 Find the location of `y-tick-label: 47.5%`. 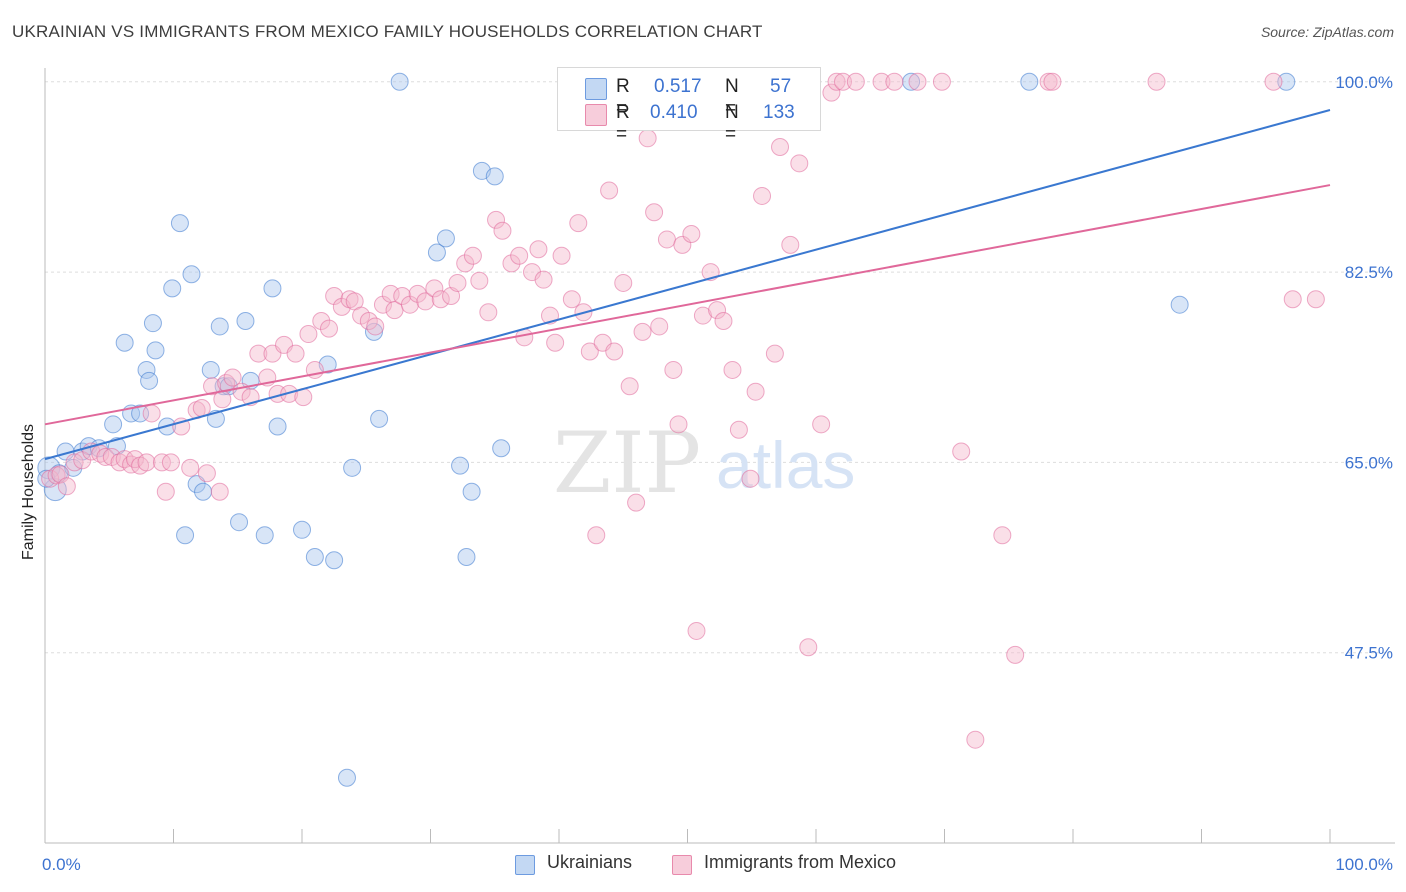

y-tick-label: 47.5% is located at coordinates (1369, 653).